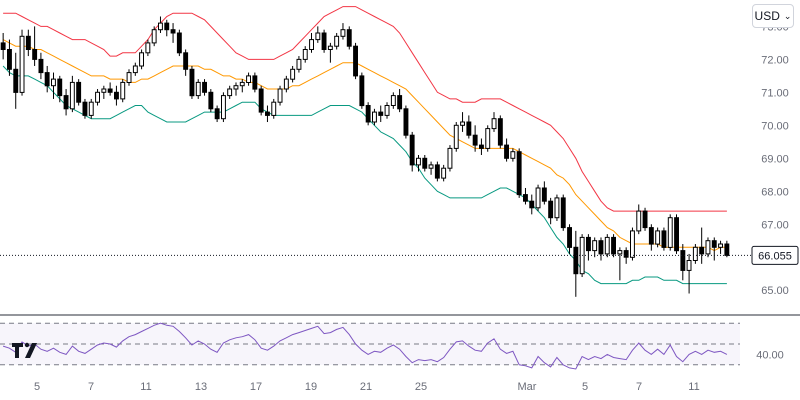  Describe the element at coordinates (24, 350) in the screenshot. I see `tradingview-logo` at that location.